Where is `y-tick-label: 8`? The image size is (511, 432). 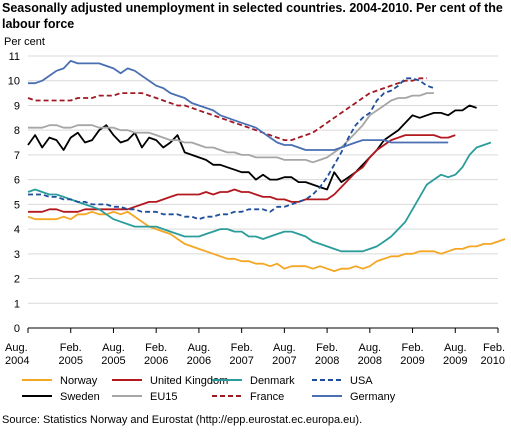 y-tick-label: 8 is located at coordinates (17, 131).